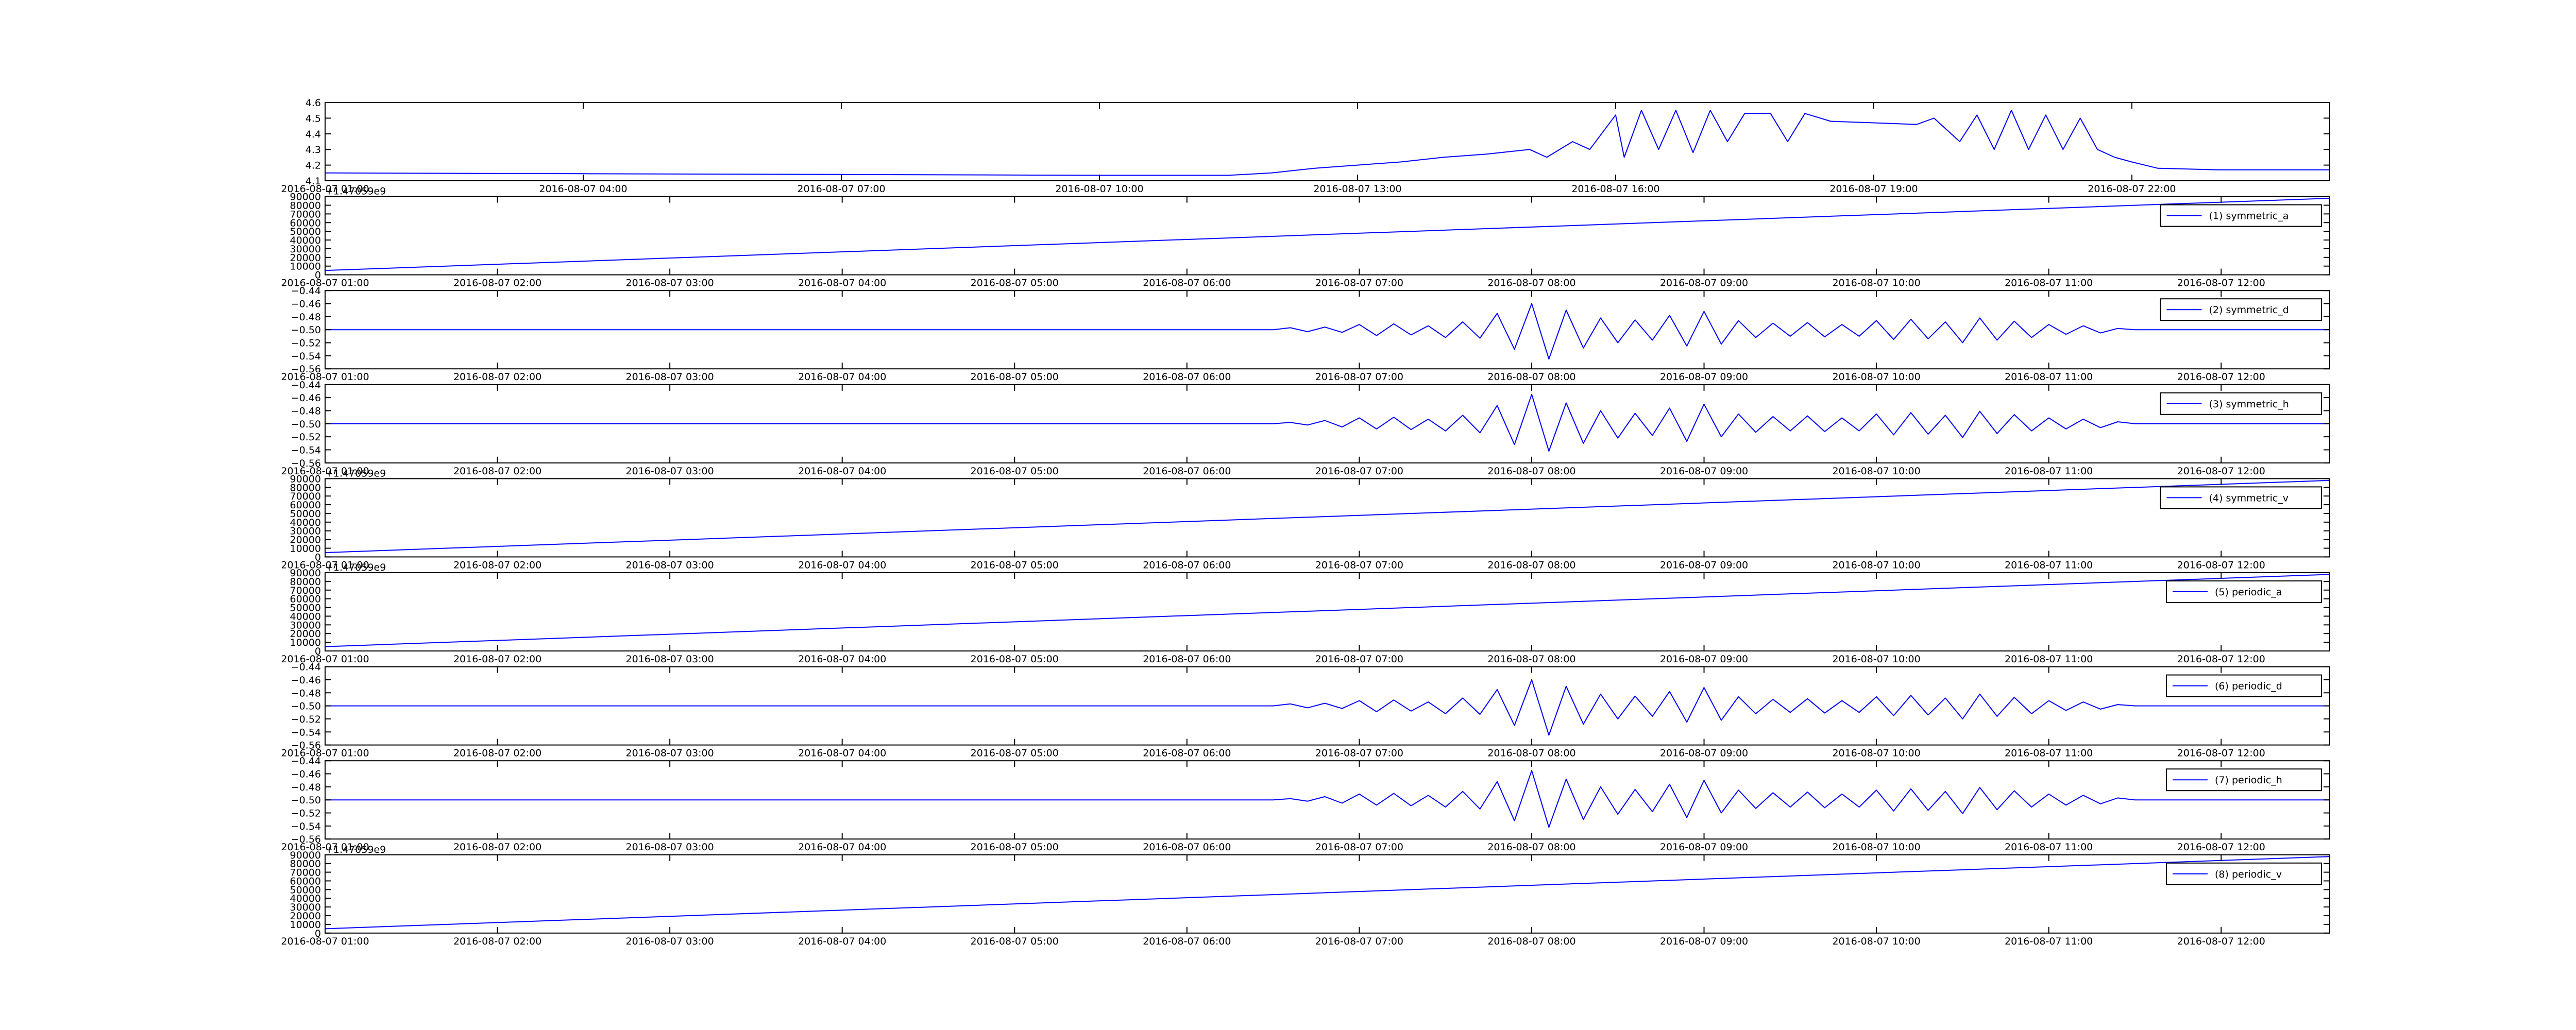  What do you see at coordinates (306, 719) in the screenshot?
I see `y-tick-label: −0.52` at bounding box center [306, 719].